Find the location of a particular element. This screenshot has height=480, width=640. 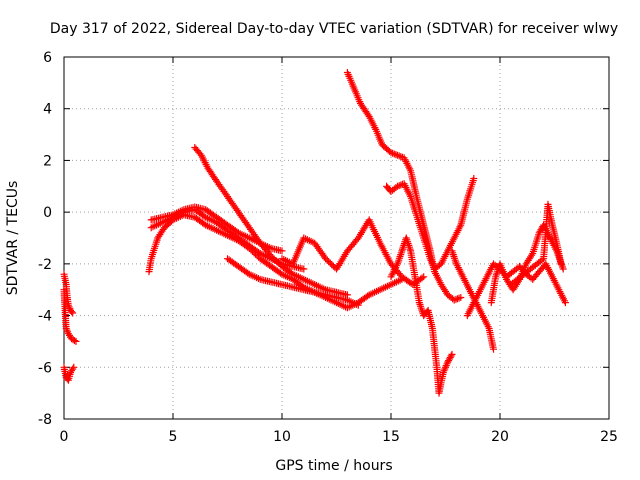

y-tick-label: -2 is located at coordinates (45, 265).